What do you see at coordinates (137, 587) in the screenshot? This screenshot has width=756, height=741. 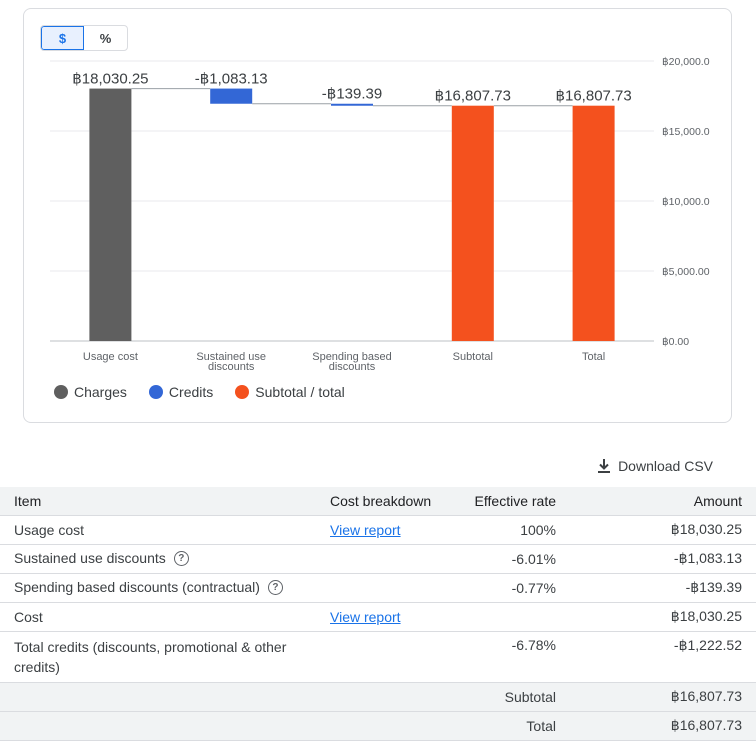 I see `row-item-label: Spending based discounts (contractual)` at bounding box center [137, 587].